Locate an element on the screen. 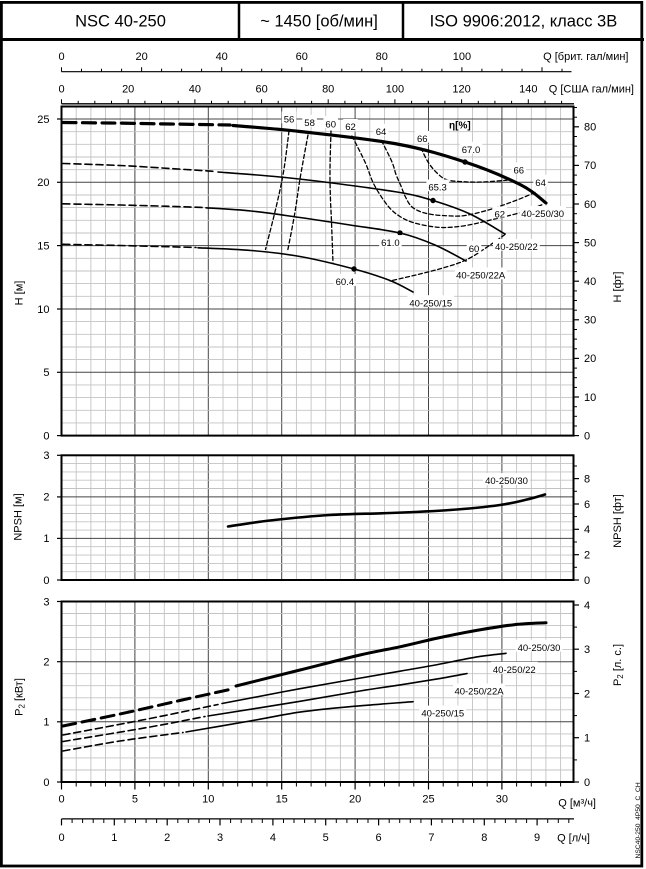  svg-text: Q [л/ч] is located at coordinates (573, 839).